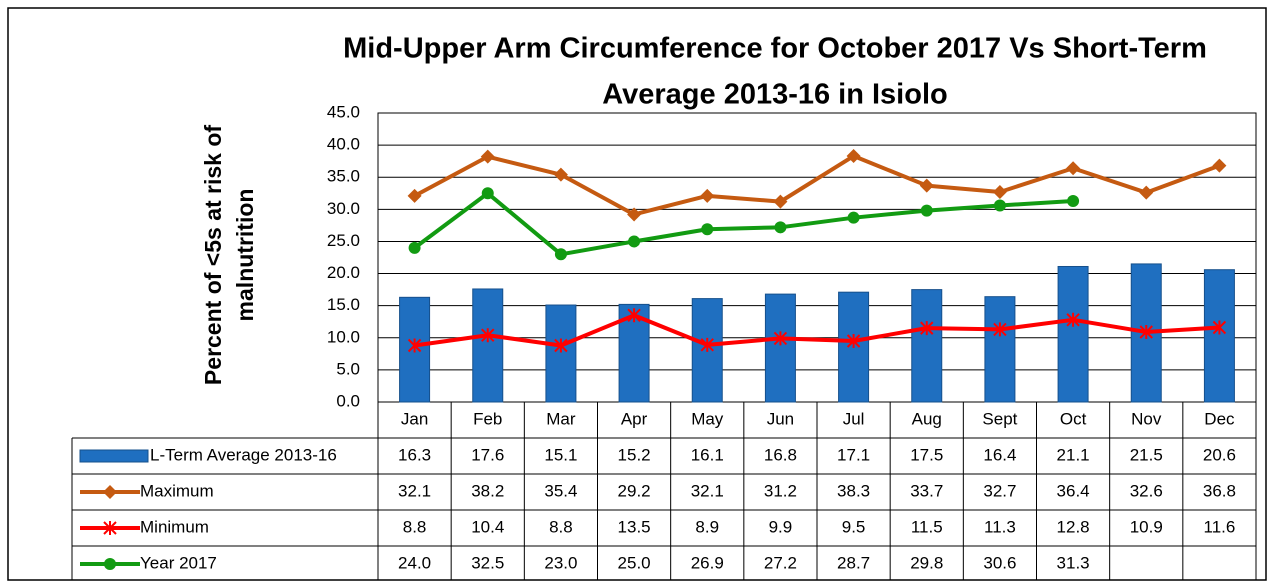  I want to click on table-value: 16.1, so click(707, 454).